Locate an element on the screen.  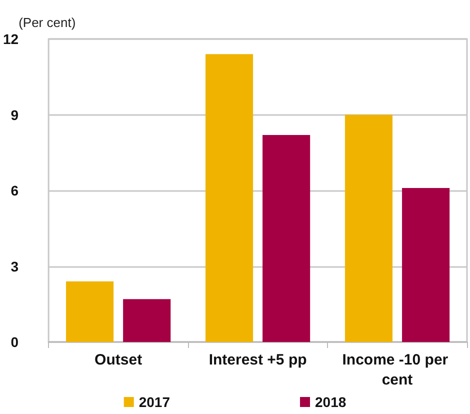
y-tick-label: 12 is located at coordinates (10, 39).